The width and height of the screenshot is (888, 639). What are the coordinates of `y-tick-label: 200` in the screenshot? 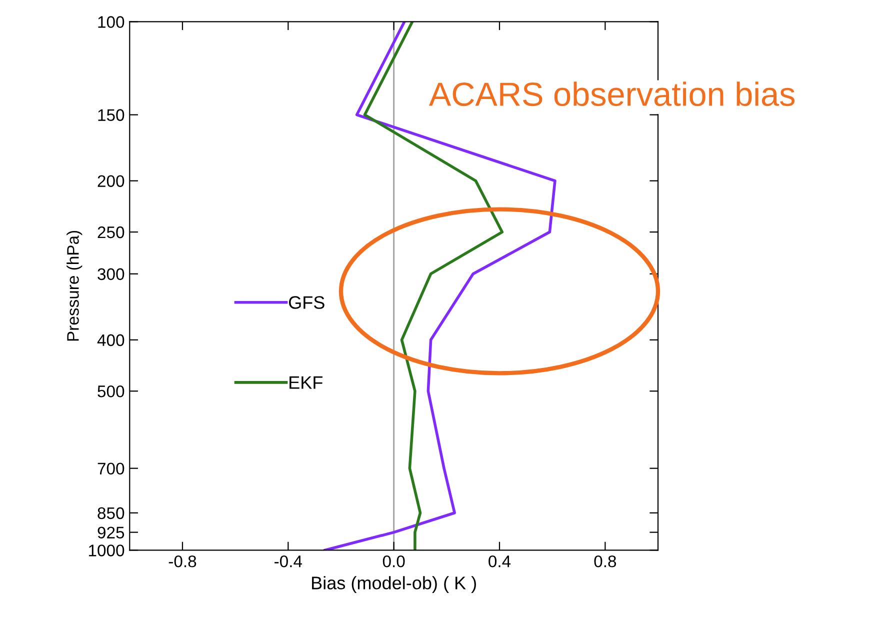 It's located at (111, 181).